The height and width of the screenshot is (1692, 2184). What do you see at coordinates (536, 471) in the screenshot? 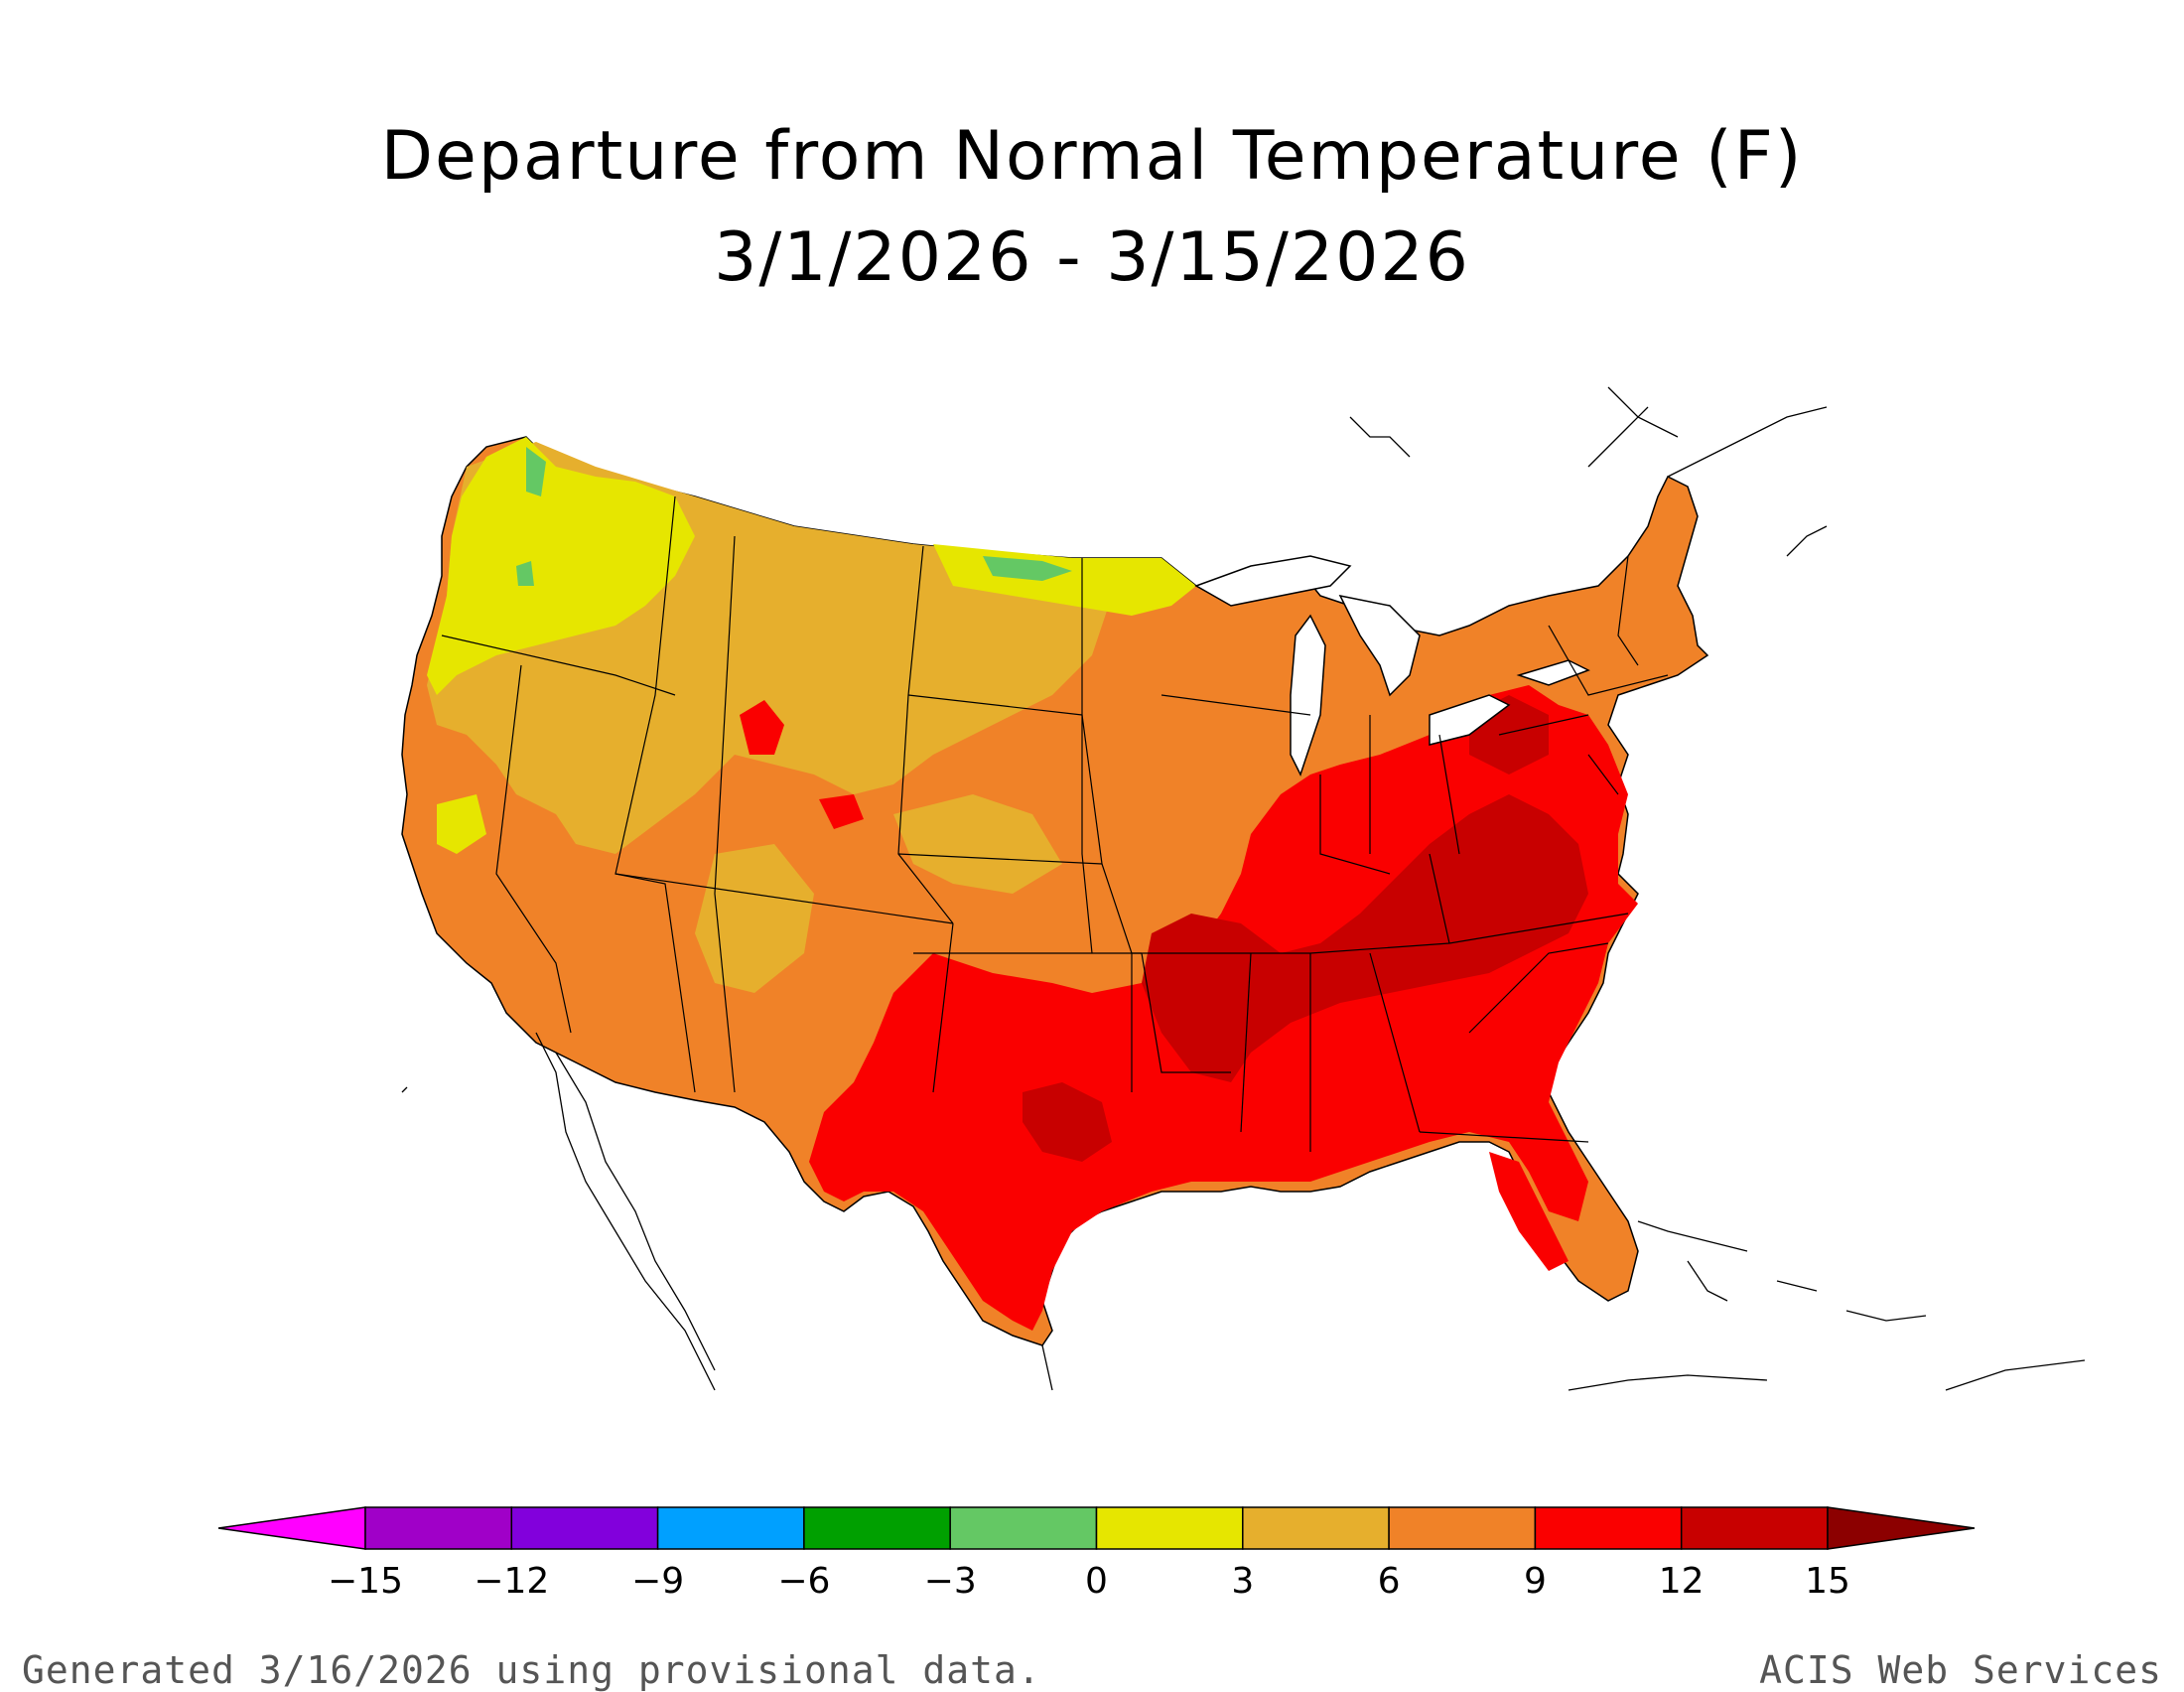
I see `region-neg3-0-washington` at bounding box center [536, 471].